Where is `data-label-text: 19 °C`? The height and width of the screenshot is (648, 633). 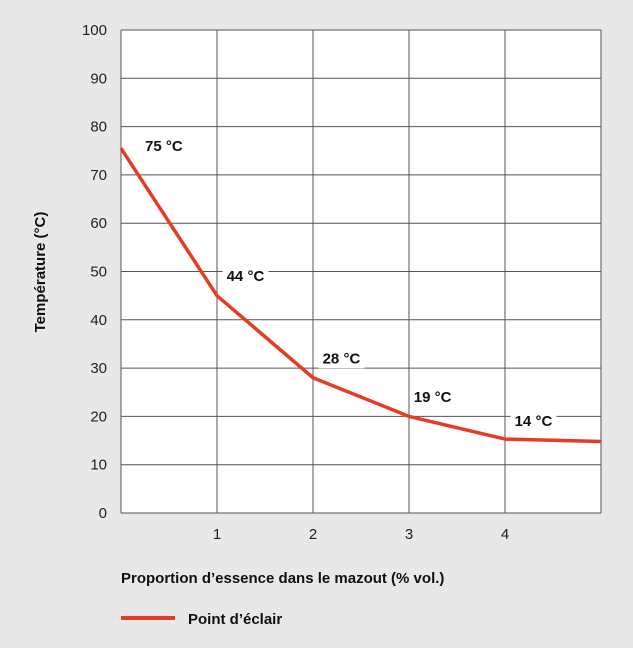
data-label-text: 19 °C is located at coordinates (433, 397).